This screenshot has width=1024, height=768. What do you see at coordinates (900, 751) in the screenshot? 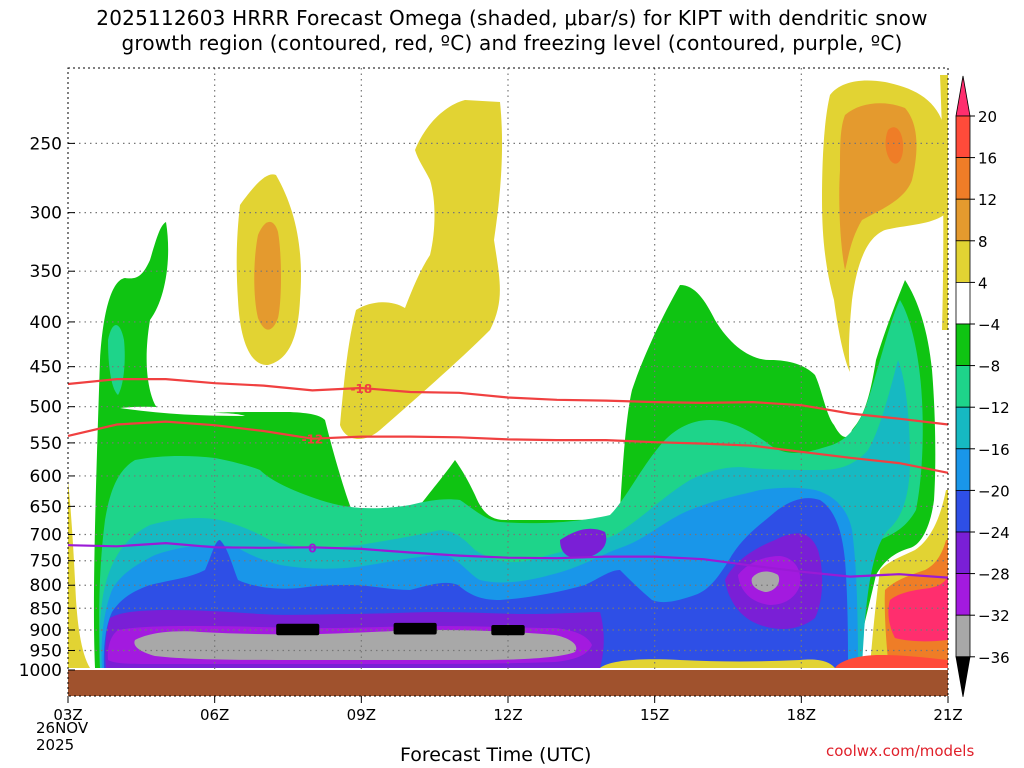
I see `credit-link: coolwx.com/models` at bounding box center [900, 751].